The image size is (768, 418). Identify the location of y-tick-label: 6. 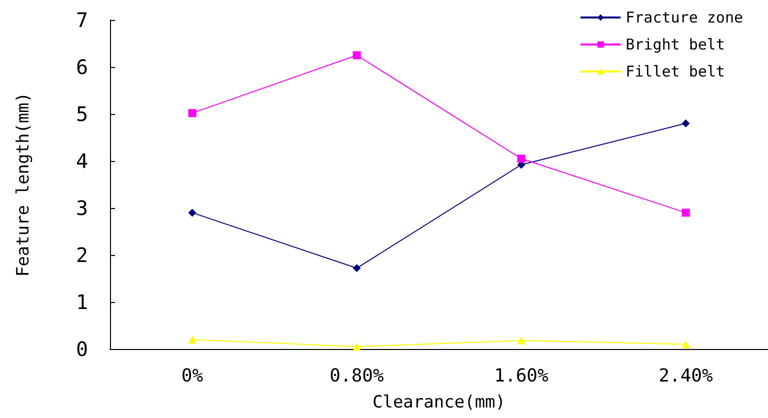
(82, 67).